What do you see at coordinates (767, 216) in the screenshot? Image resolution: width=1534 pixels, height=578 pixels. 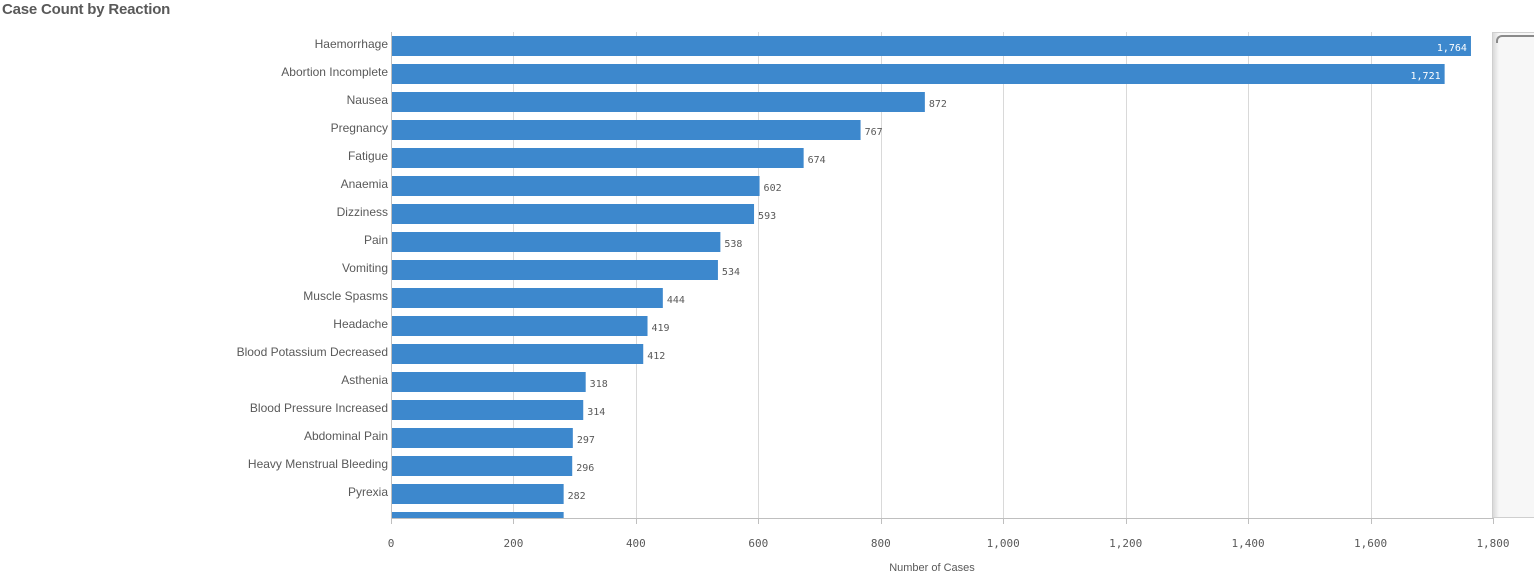 I see `value-label: 593` at bounding box center [767, 216].